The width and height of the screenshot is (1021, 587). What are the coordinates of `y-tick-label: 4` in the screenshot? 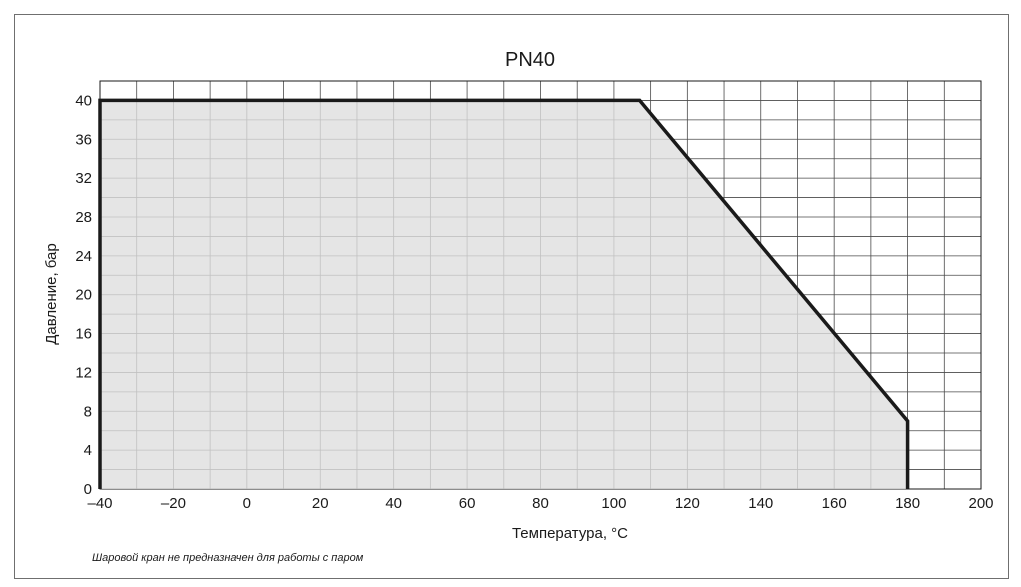 It's located at (88, 450).